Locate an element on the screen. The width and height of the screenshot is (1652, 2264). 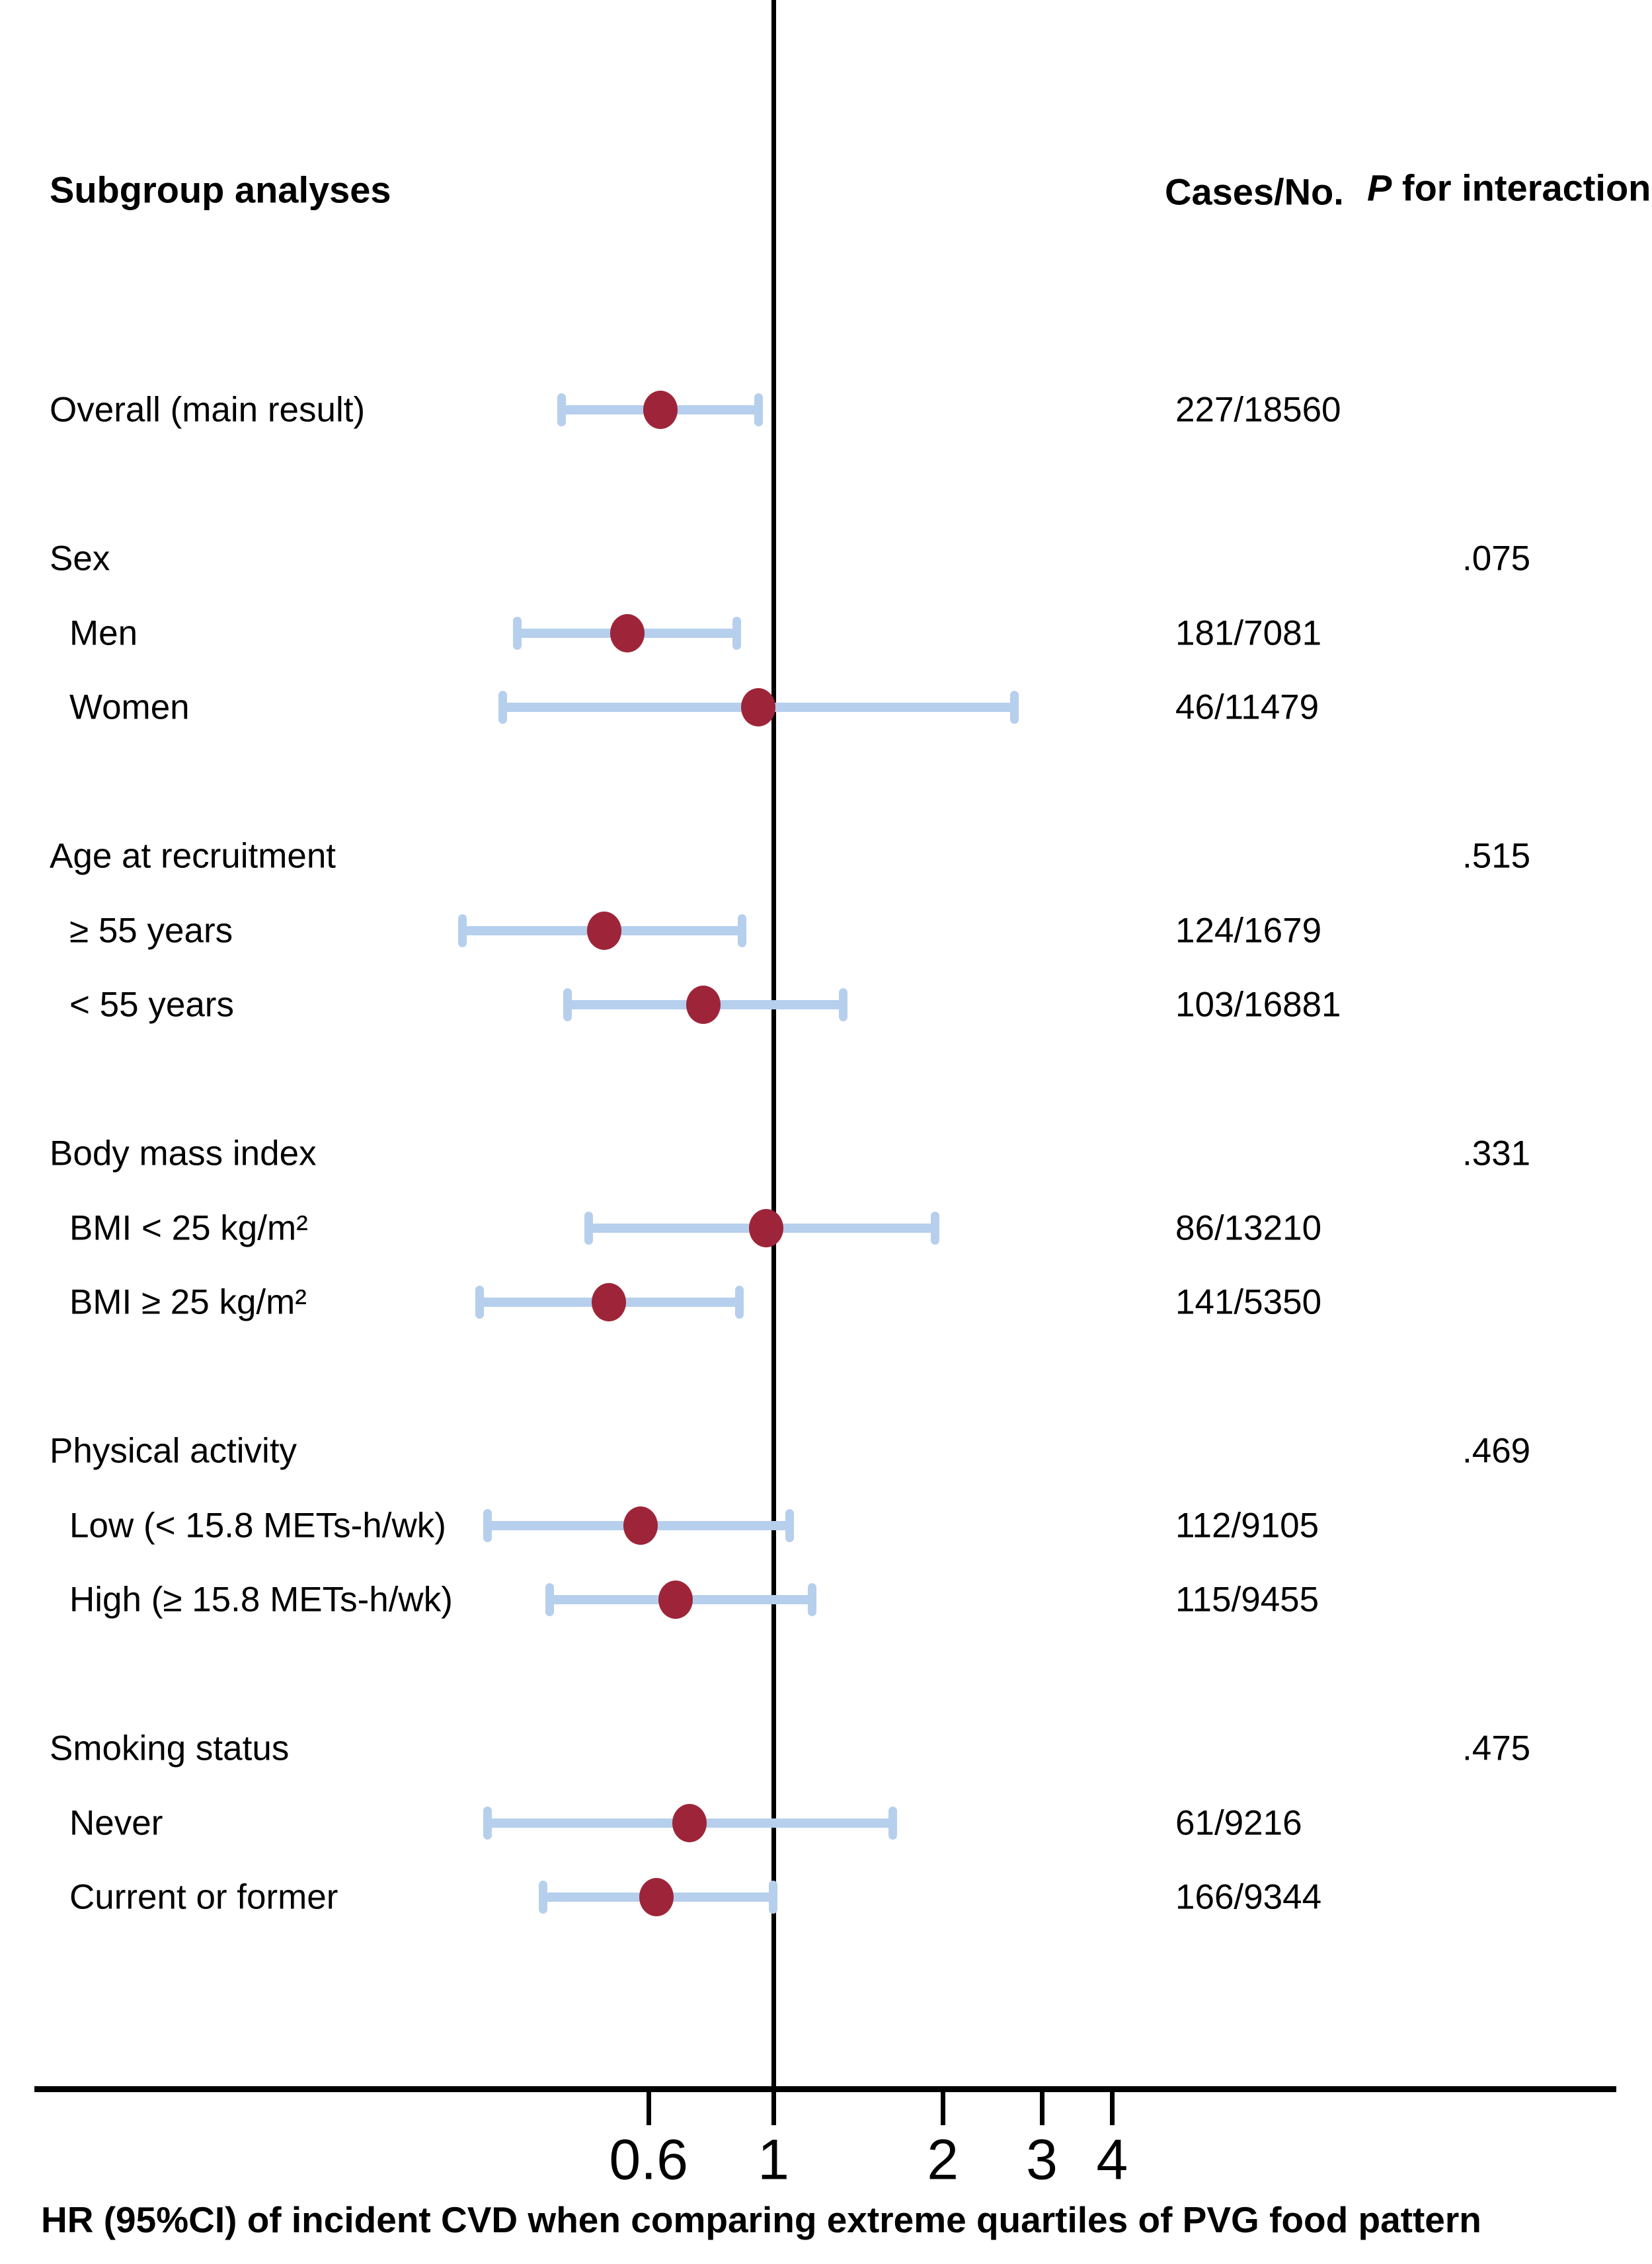
x-axis-tick-label: 1 is located at coordinates (773, 2160).